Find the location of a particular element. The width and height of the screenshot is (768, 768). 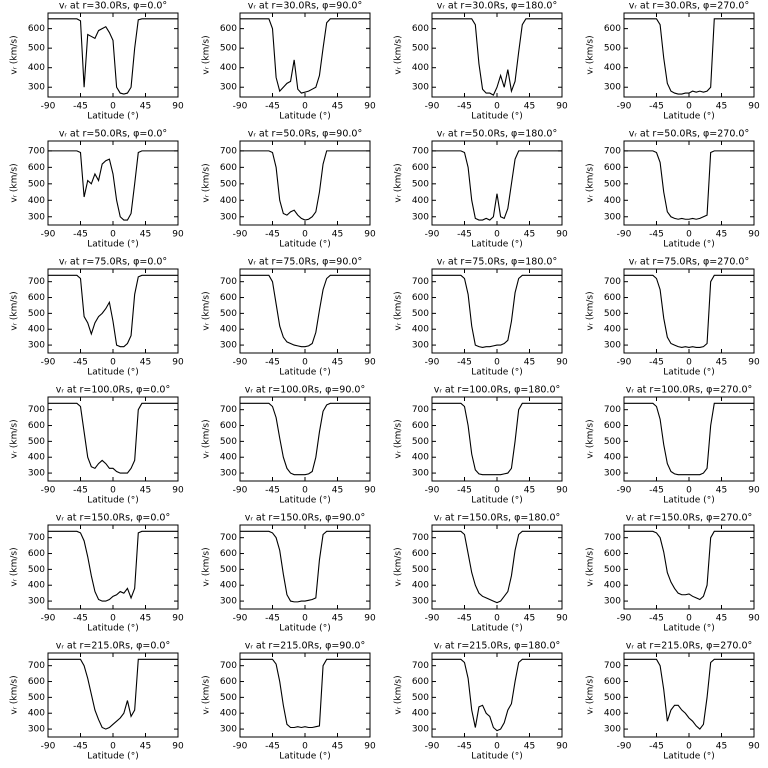

panel-title: vᵣ at r=150.0Rs, φ=90.0° is located at coordinates (305, 518).